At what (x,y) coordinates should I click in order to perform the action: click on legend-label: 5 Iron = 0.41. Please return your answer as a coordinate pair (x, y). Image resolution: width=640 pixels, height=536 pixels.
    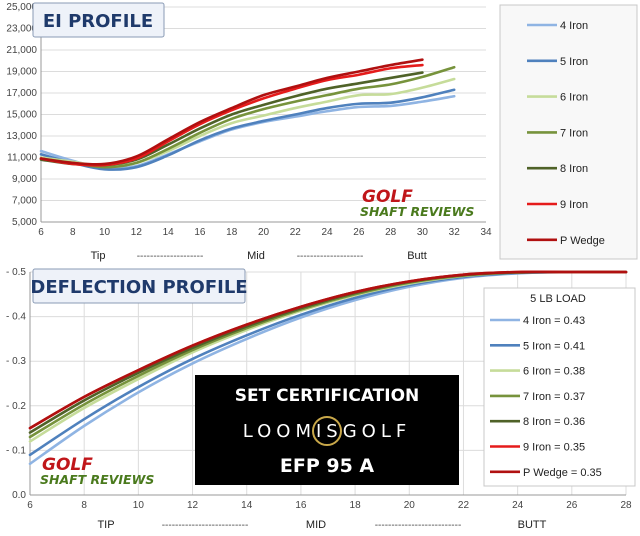
    Looking at the image, I should click on (554, 346).